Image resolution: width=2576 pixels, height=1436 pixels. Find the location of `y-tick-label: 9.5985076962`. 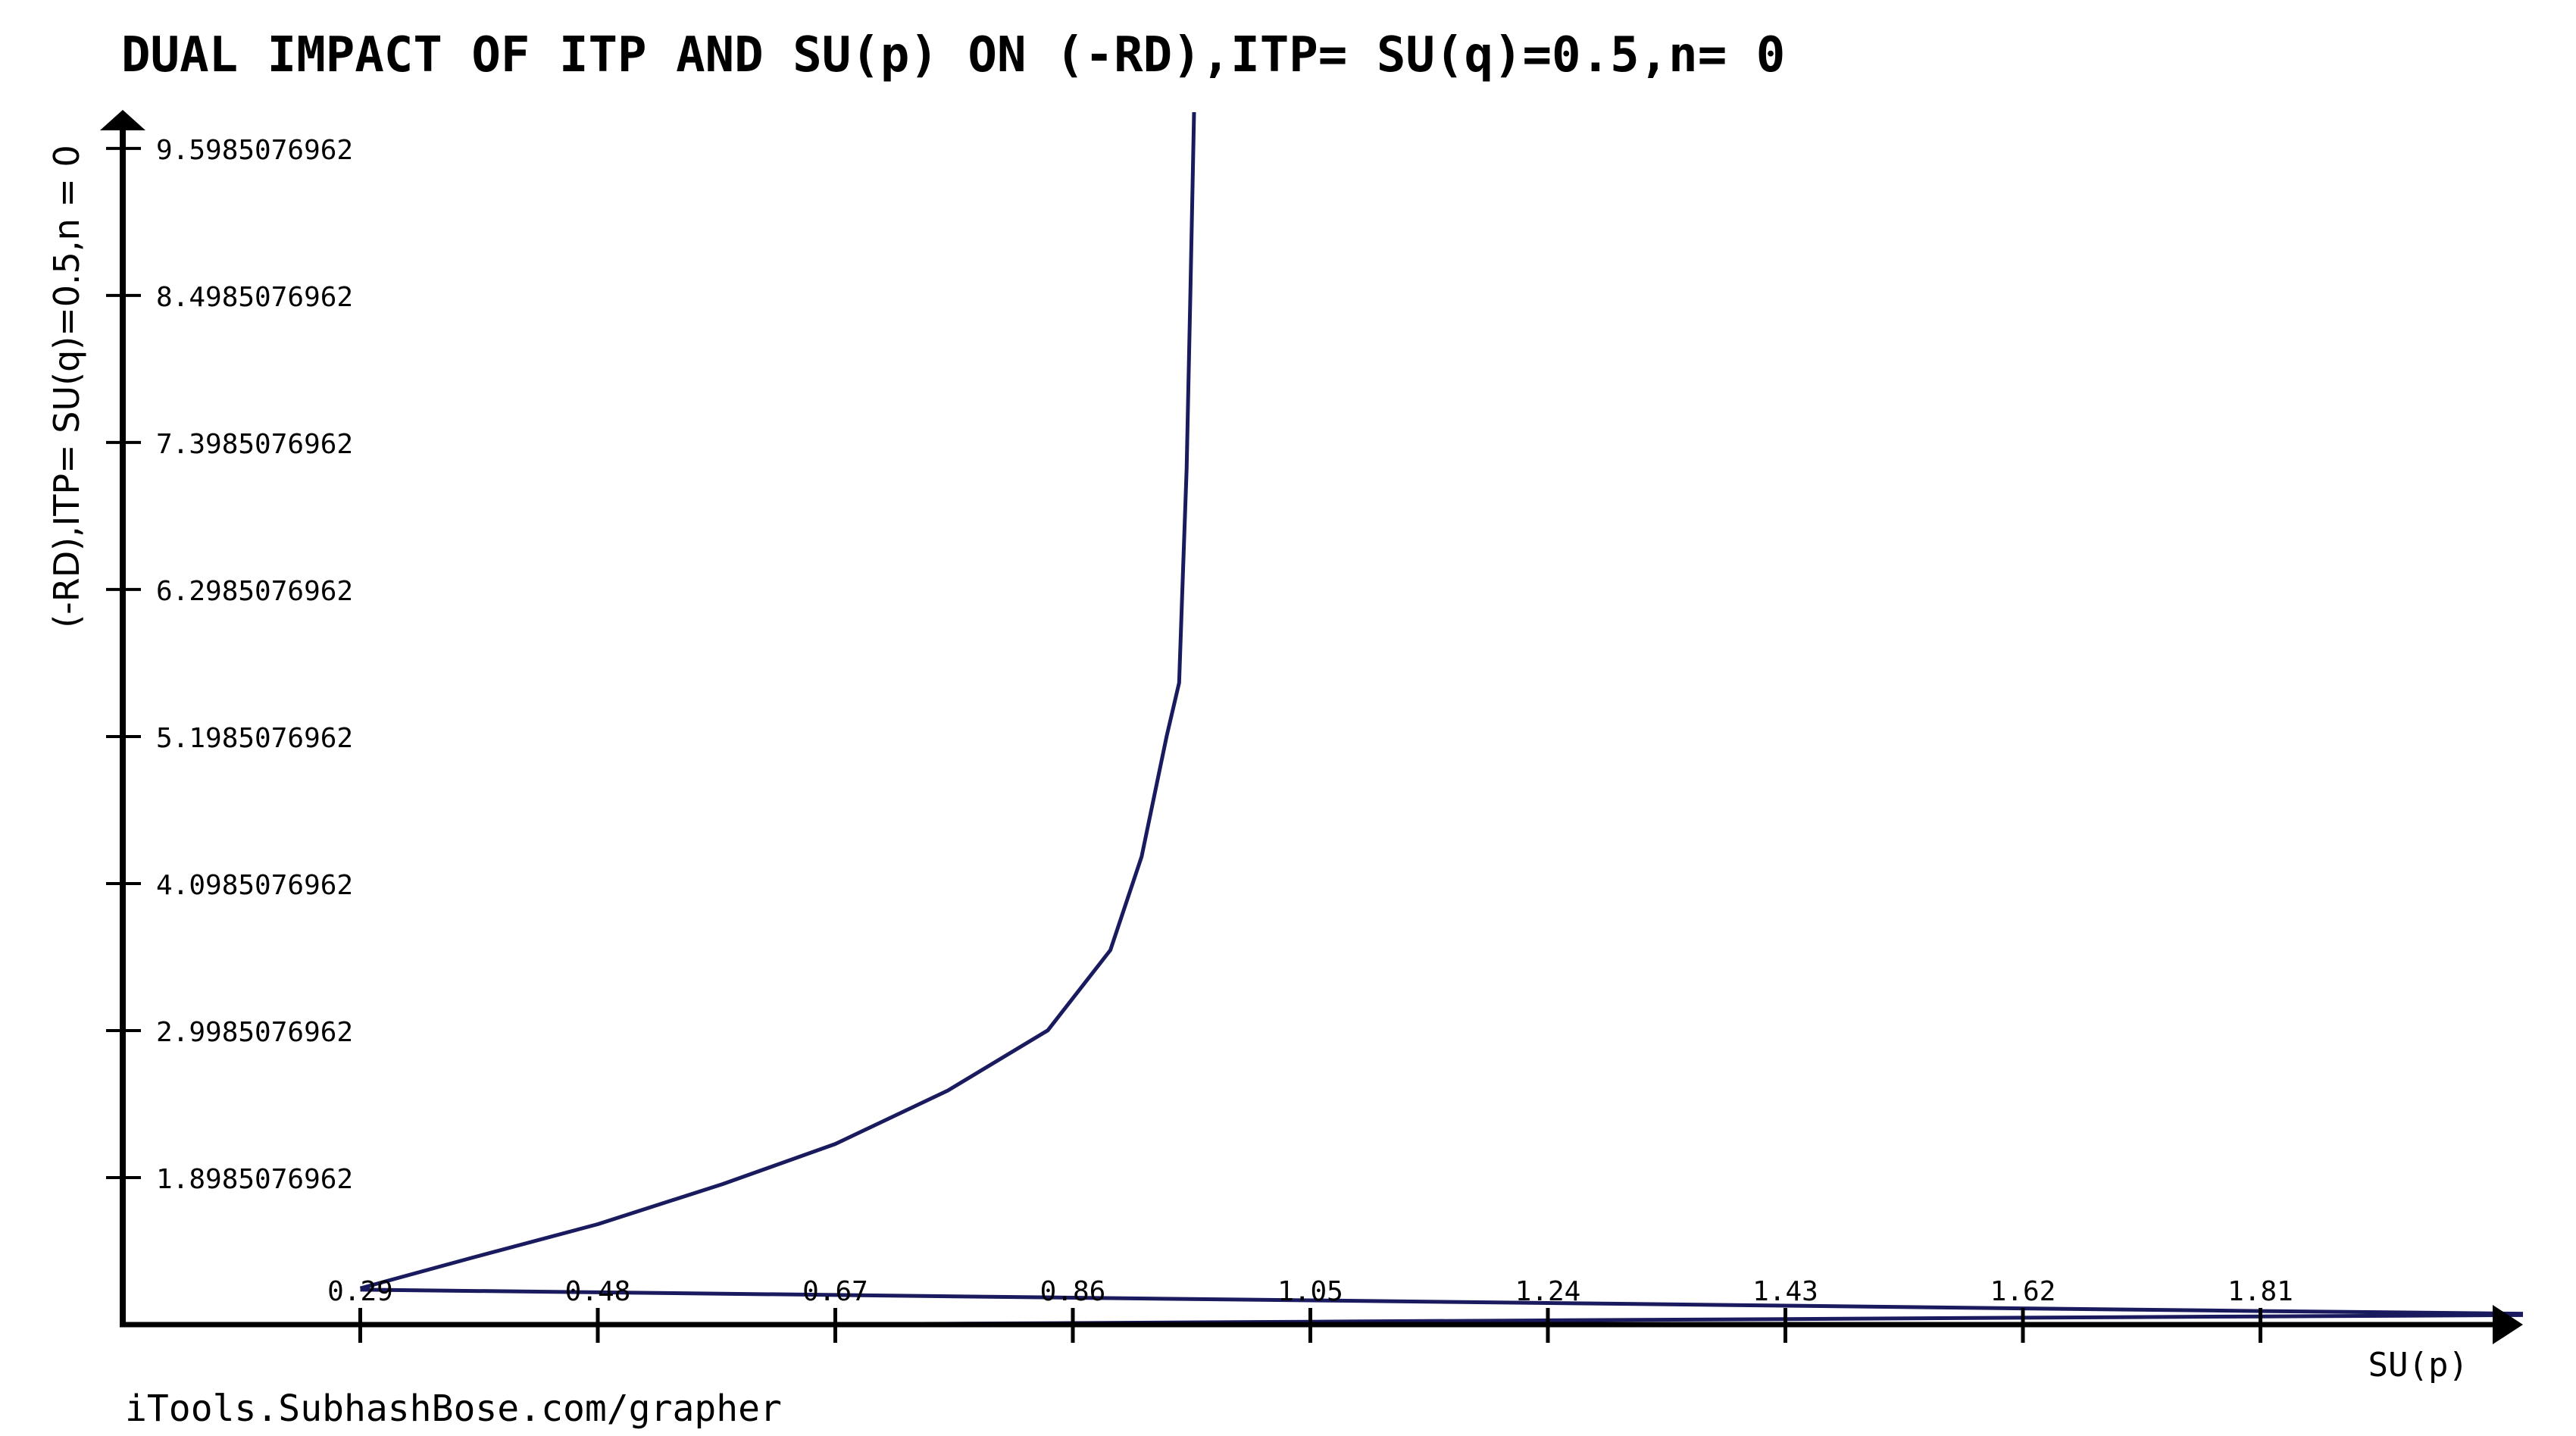

y-tick-label: 9.5985076962 is located at coordinates (254, 150).